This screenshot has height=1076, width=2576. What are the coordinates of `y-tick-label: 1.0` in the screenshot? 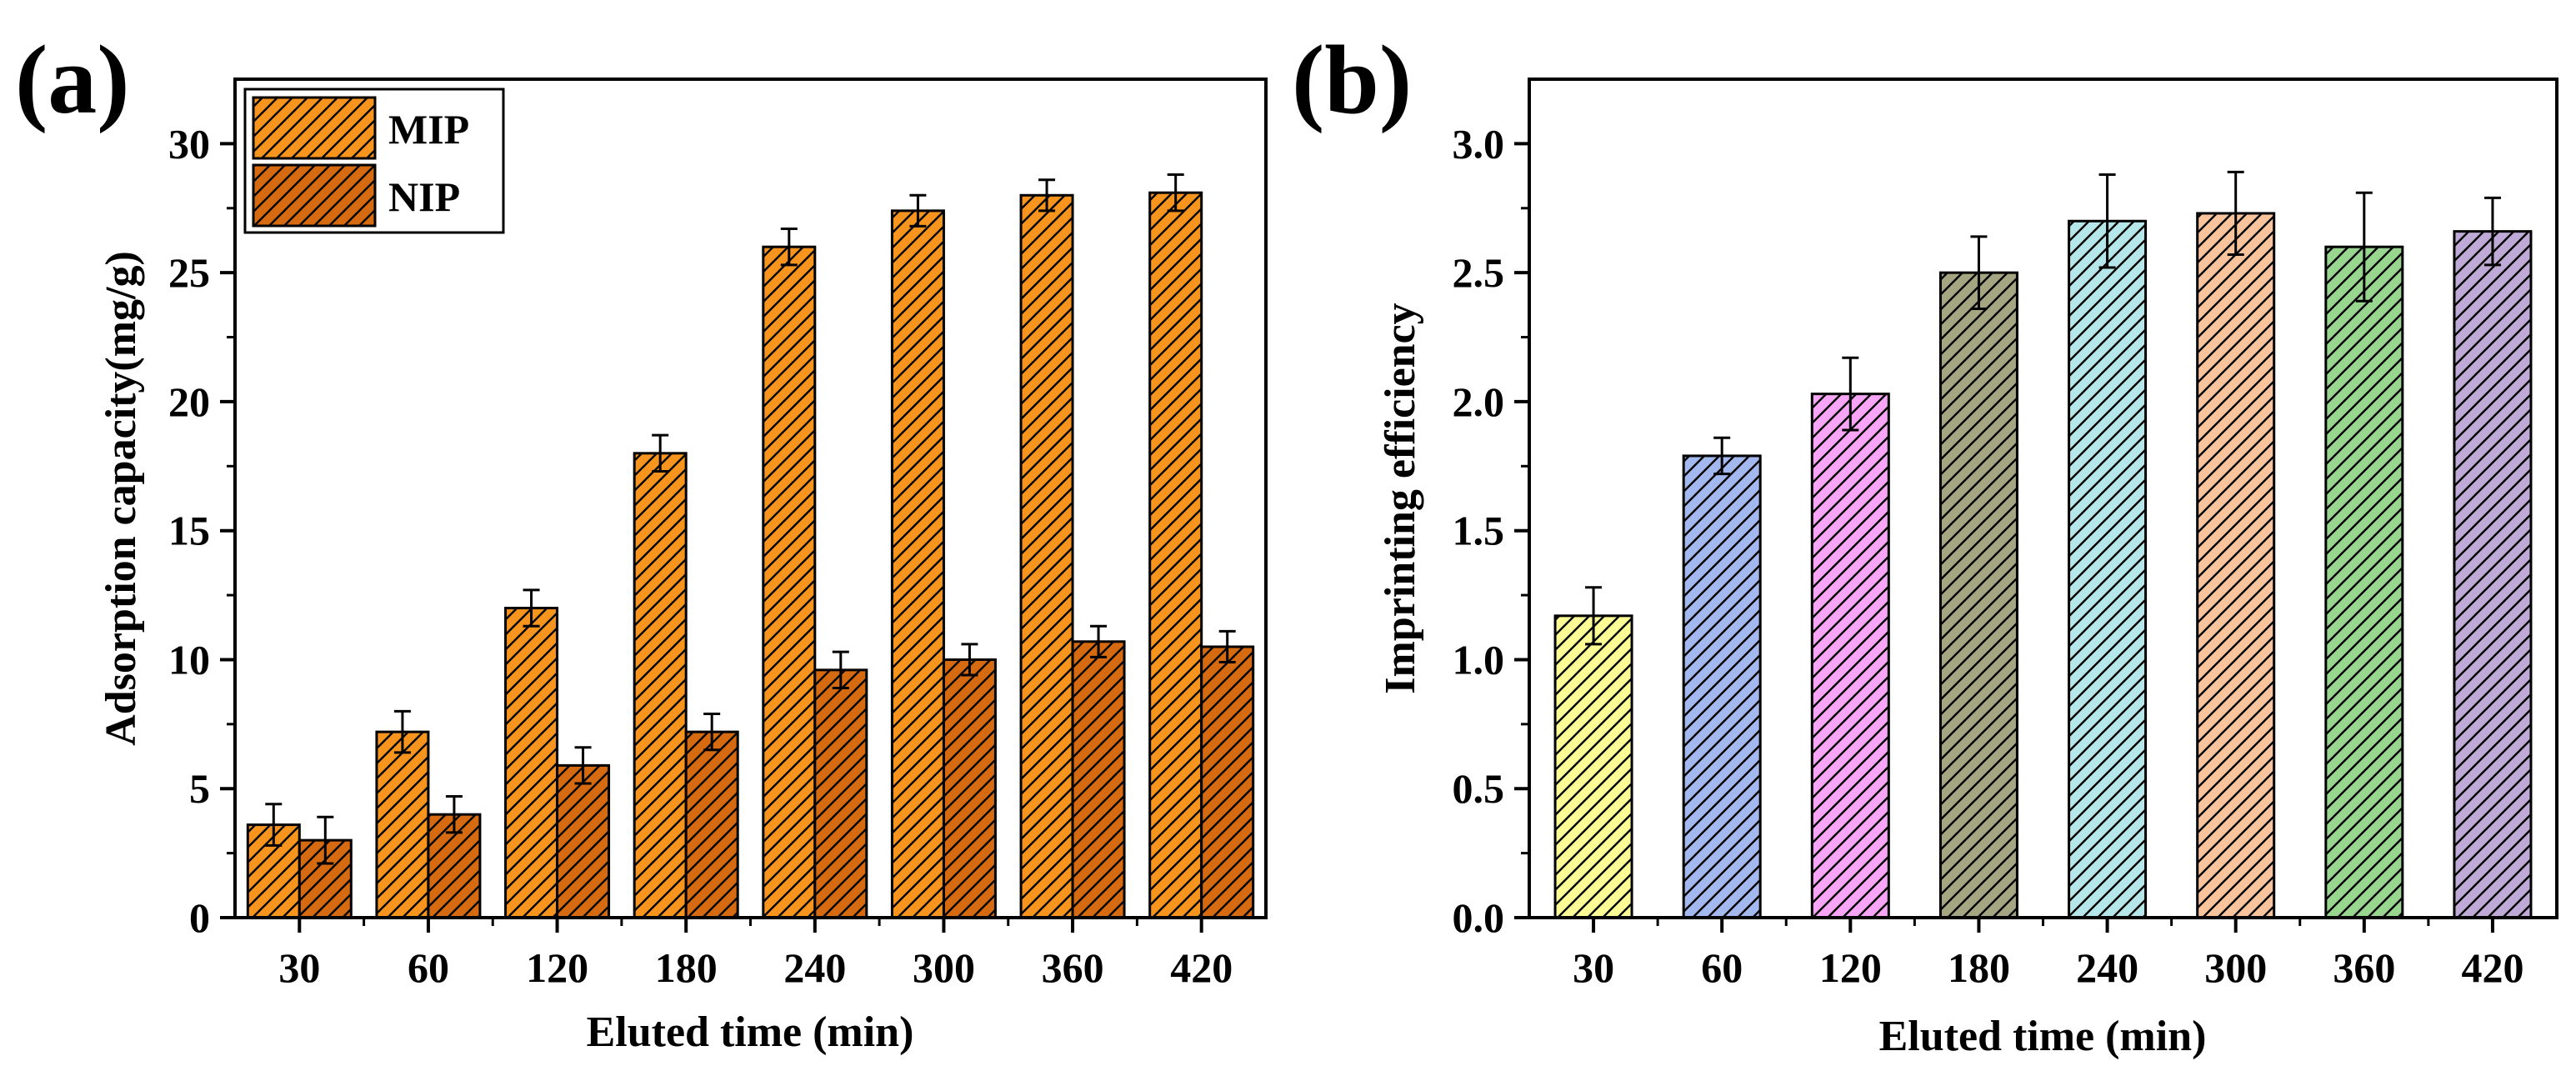 It's located at (1479, 659).